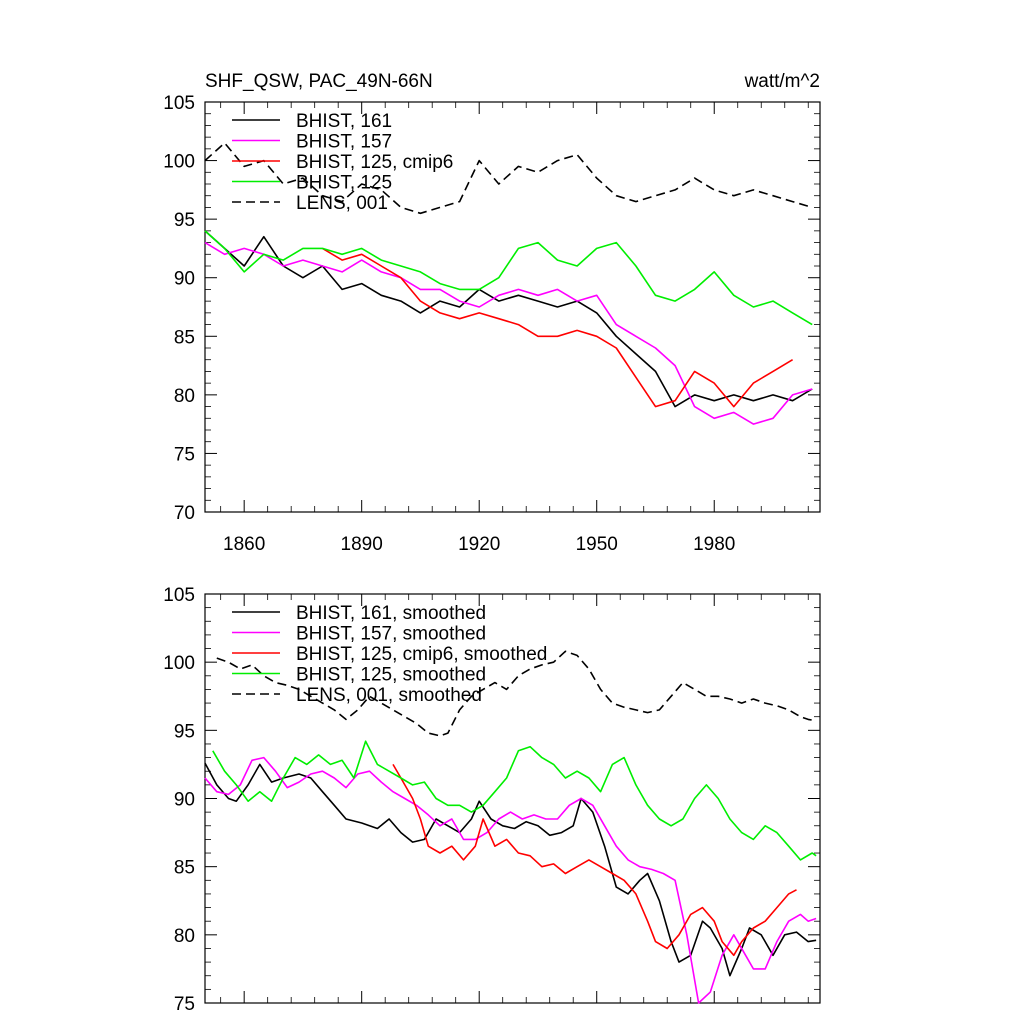  Describe the element at coordinates (391, 675) in the screenshot. I see `legend-label: BHIST, 125, smoothed` at that location.